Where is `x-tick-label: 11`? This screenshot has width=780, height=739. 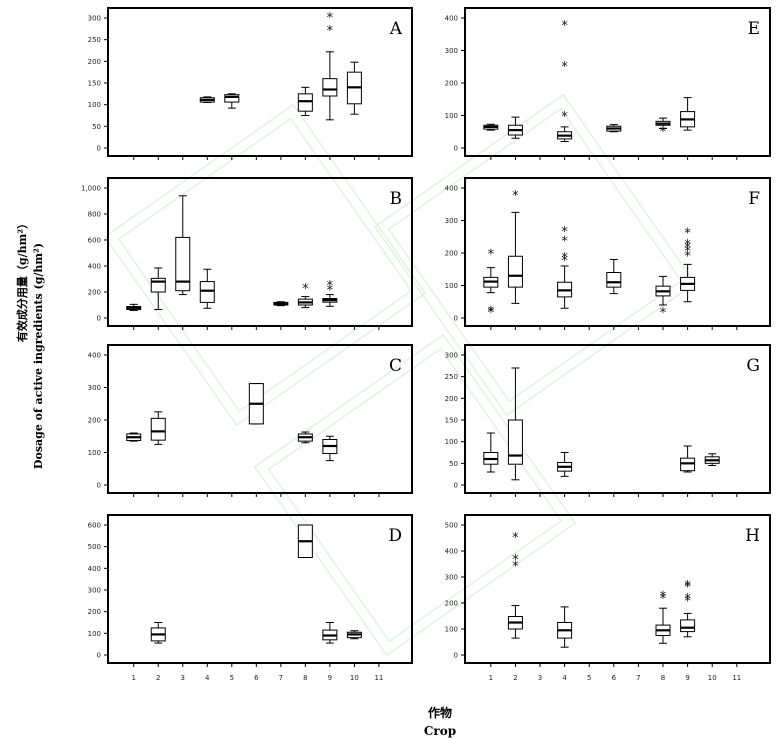
x-tick-label: 11 is located at coordinates (378, 678).